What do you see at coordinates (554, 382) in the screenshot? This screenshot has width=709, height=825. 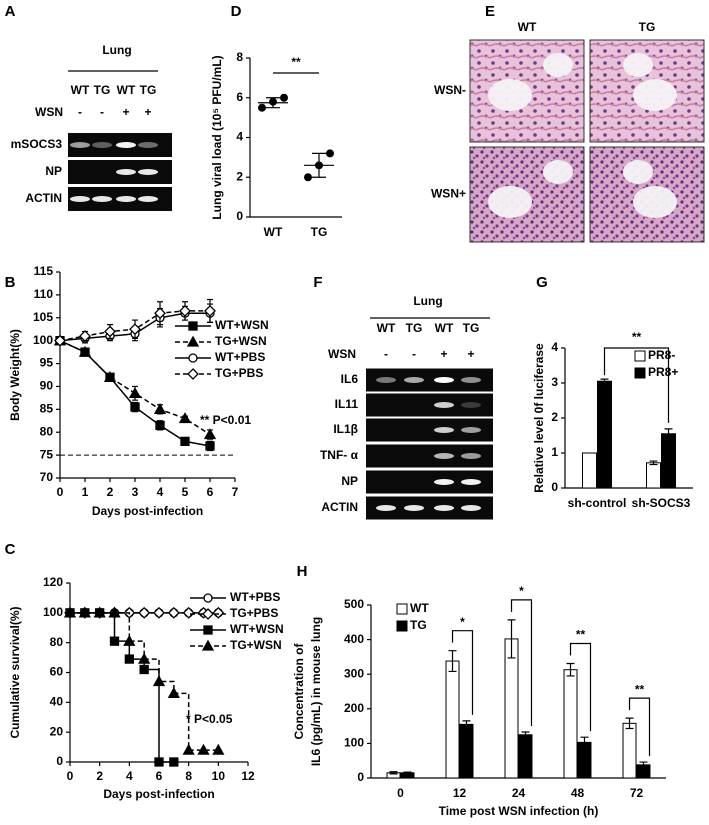 I see `y-tick-label: 3` at bounding box center [554, 382].